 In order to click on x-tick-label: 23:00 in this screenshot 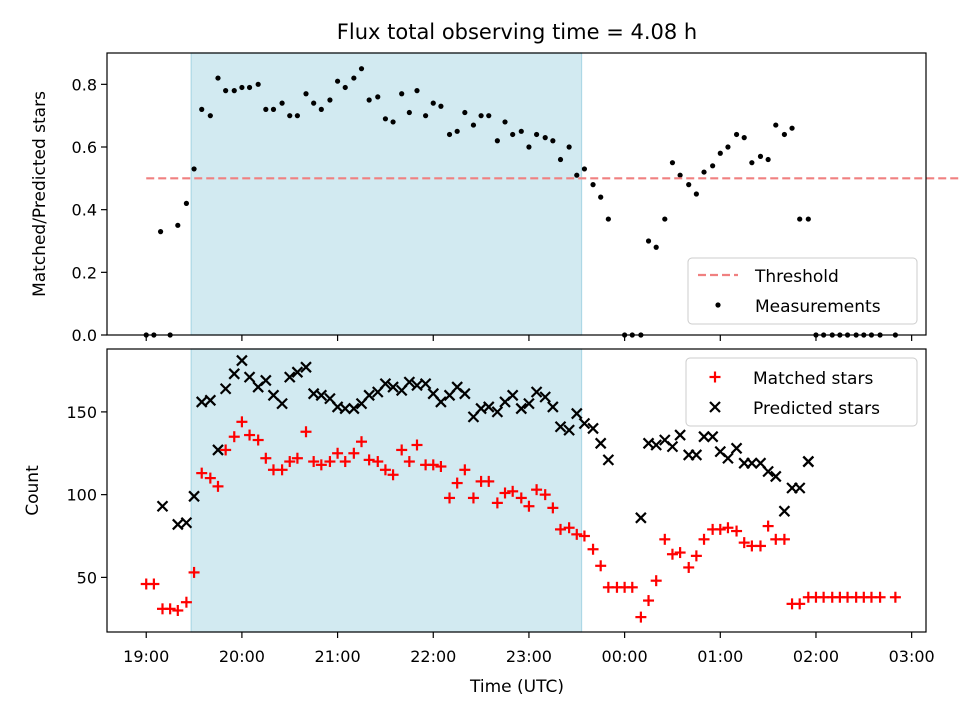, I will do `click(529, 656)`.